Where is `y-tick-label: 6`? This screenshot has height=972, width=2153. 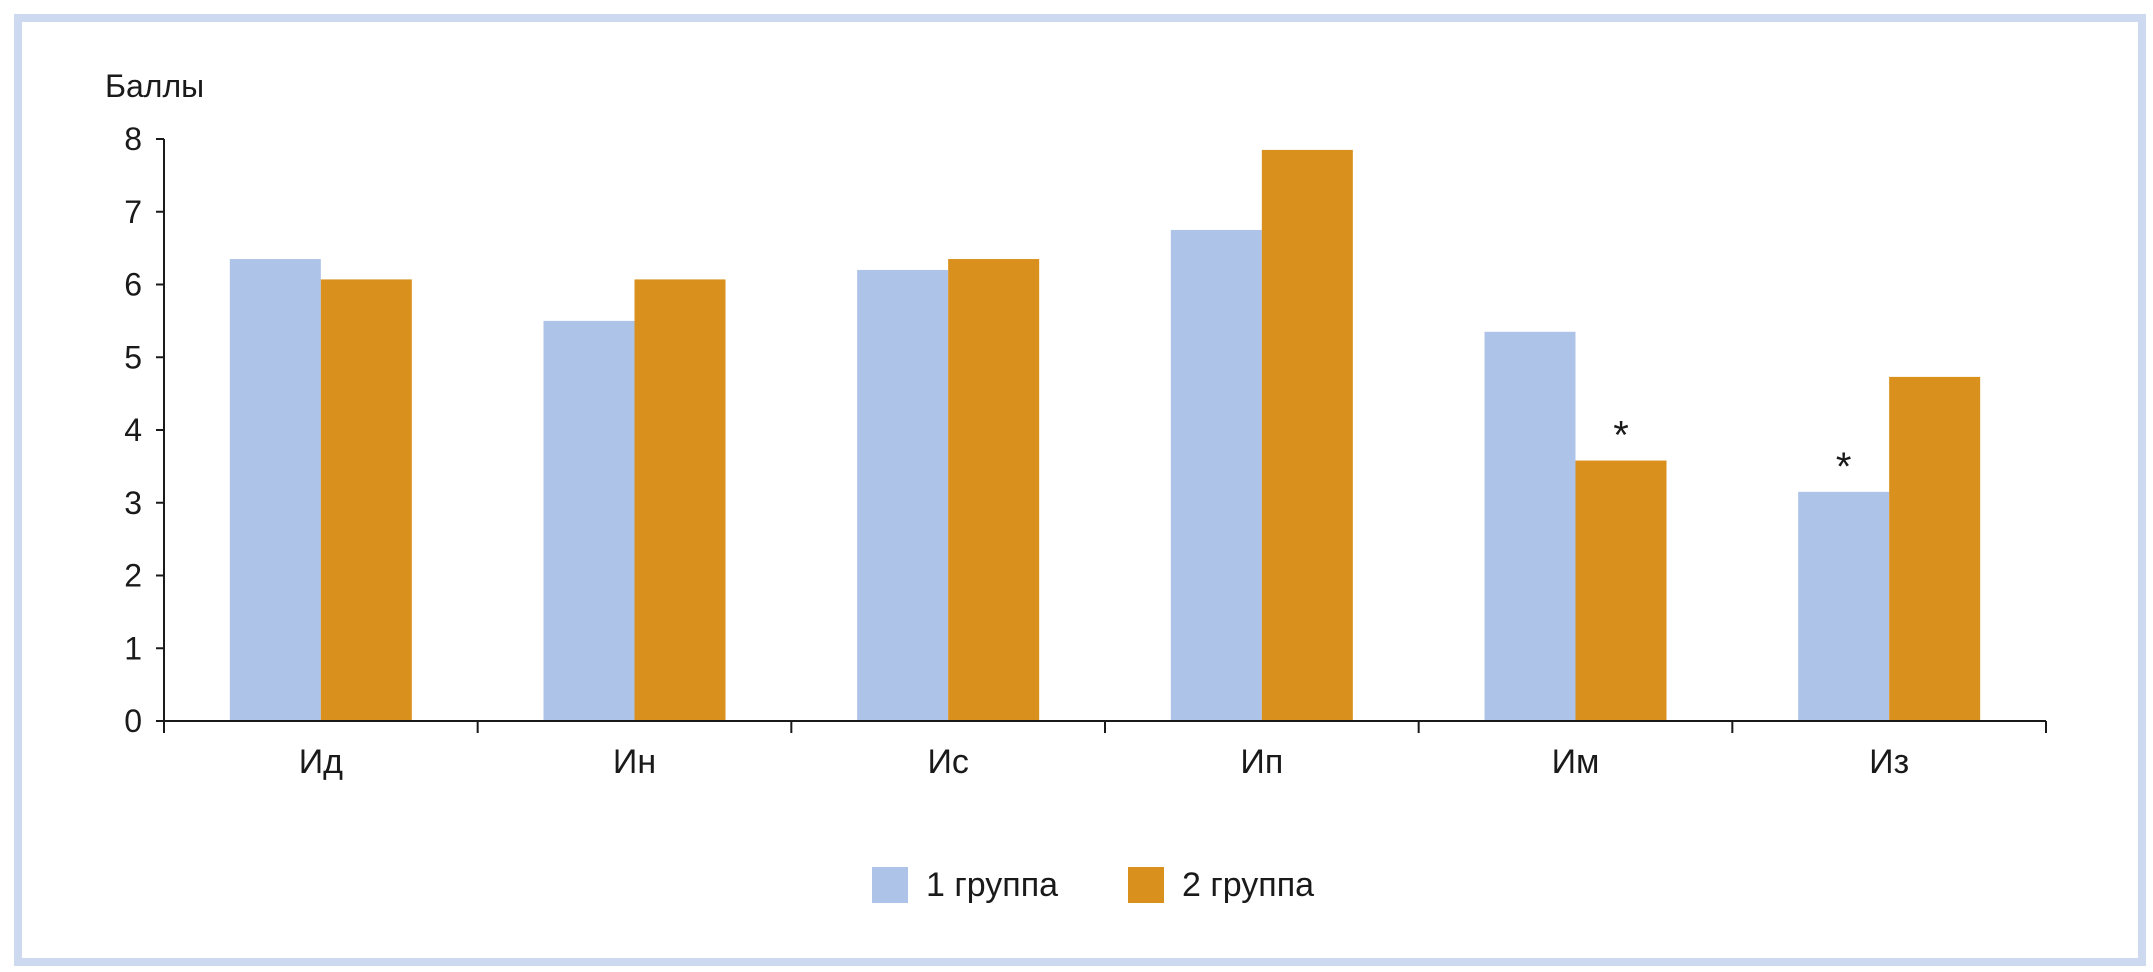 y-tick-label: 6 is located at coordinates (133, 285).